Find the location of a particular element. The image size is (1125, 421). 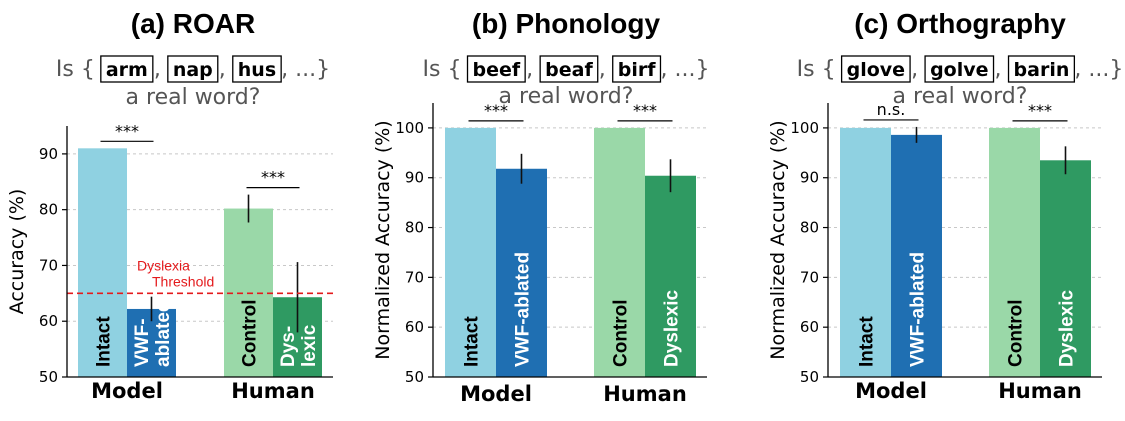

prompt-word: arm is located at coordinates (127, 70).